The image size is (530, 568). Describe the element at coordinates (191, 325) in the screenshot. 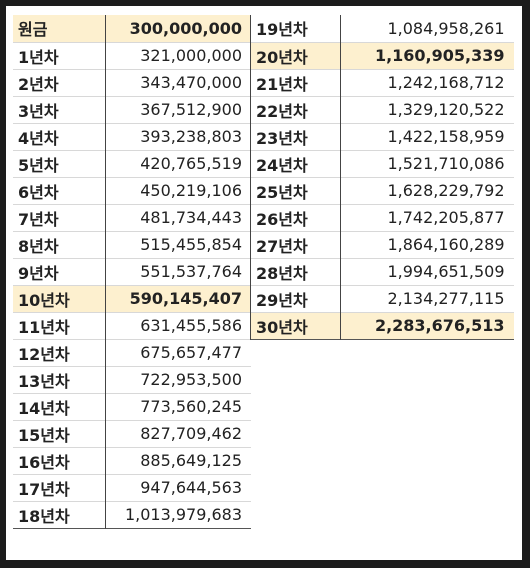

I see `amount-value-cell: 631,455,586` at that location.